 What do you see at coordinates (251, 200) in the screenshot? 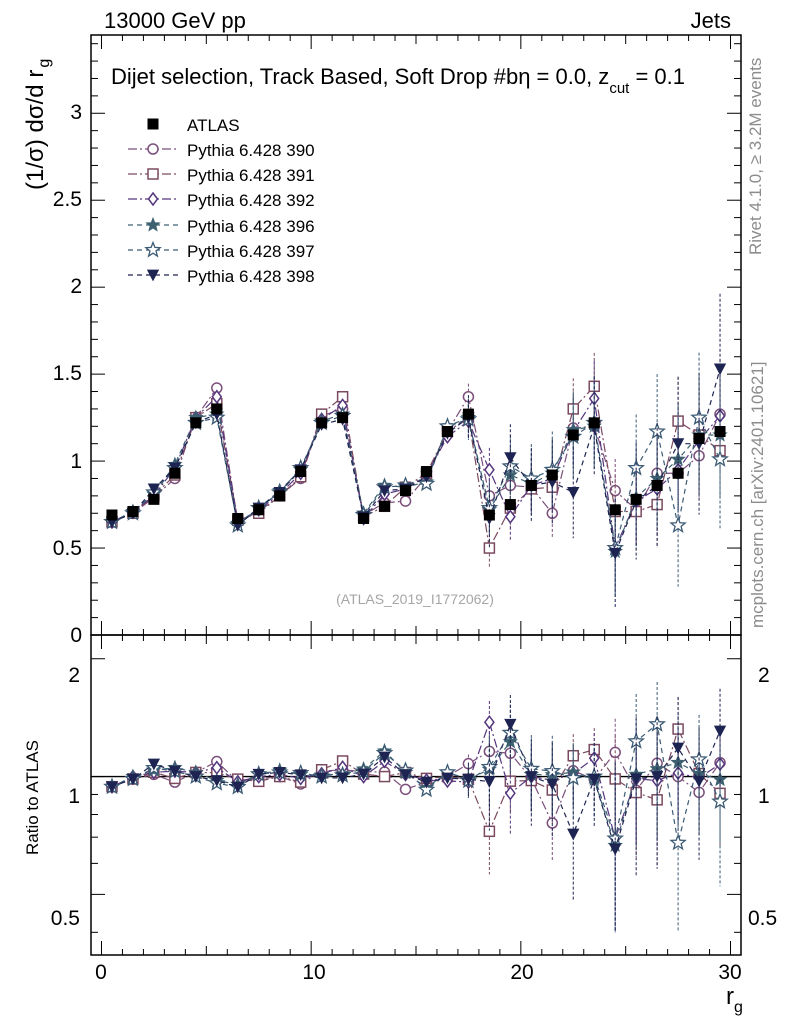
I see `legend-label-392: Pythia 6.428 392` at bounding box center [251, 200].